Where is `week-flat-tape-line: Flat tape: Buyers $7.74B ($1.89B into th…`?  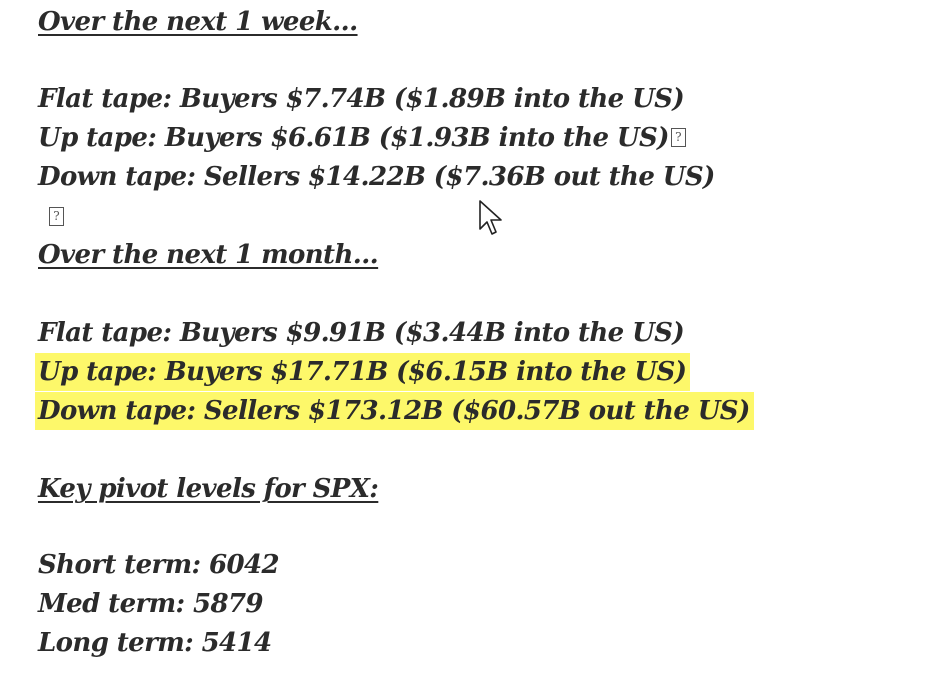 week-flat-tape-line: Flat tape: Buyers $7.74B ($1.89B into th… is located at coordinates (361, 99).